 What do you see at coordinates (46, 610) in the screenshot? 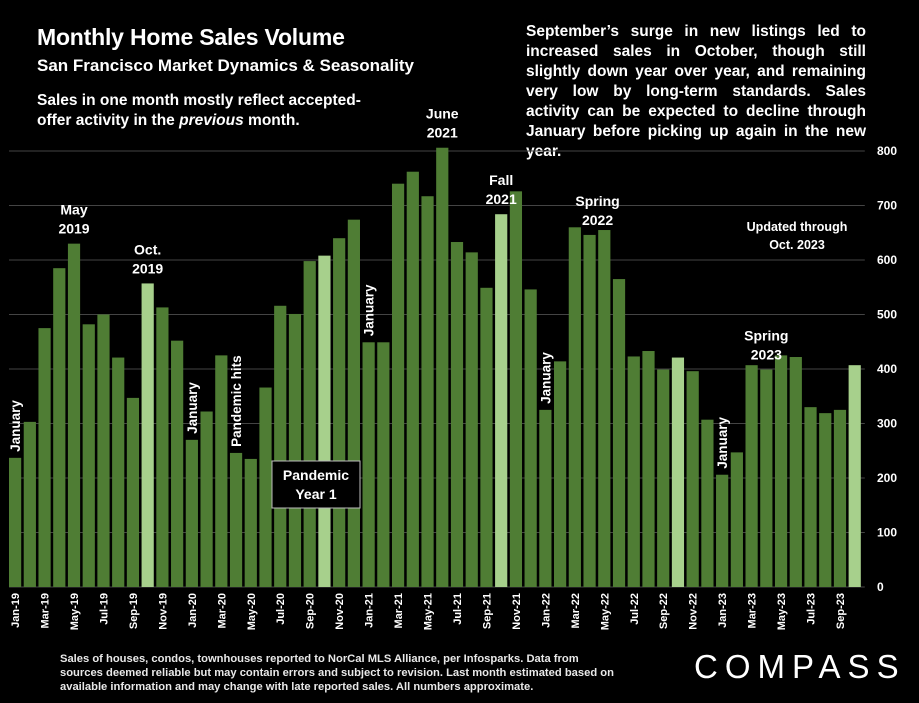
I see `x-tick-label: Mar-19` at bounding box center [46, 610].